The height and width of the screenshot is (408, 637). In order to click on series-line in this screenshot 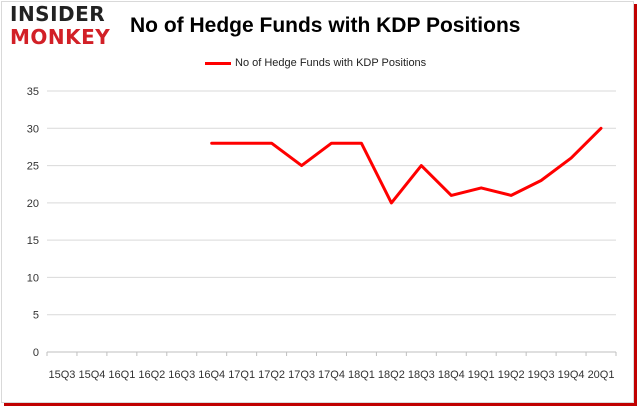, I will do `click(406, 165)`.